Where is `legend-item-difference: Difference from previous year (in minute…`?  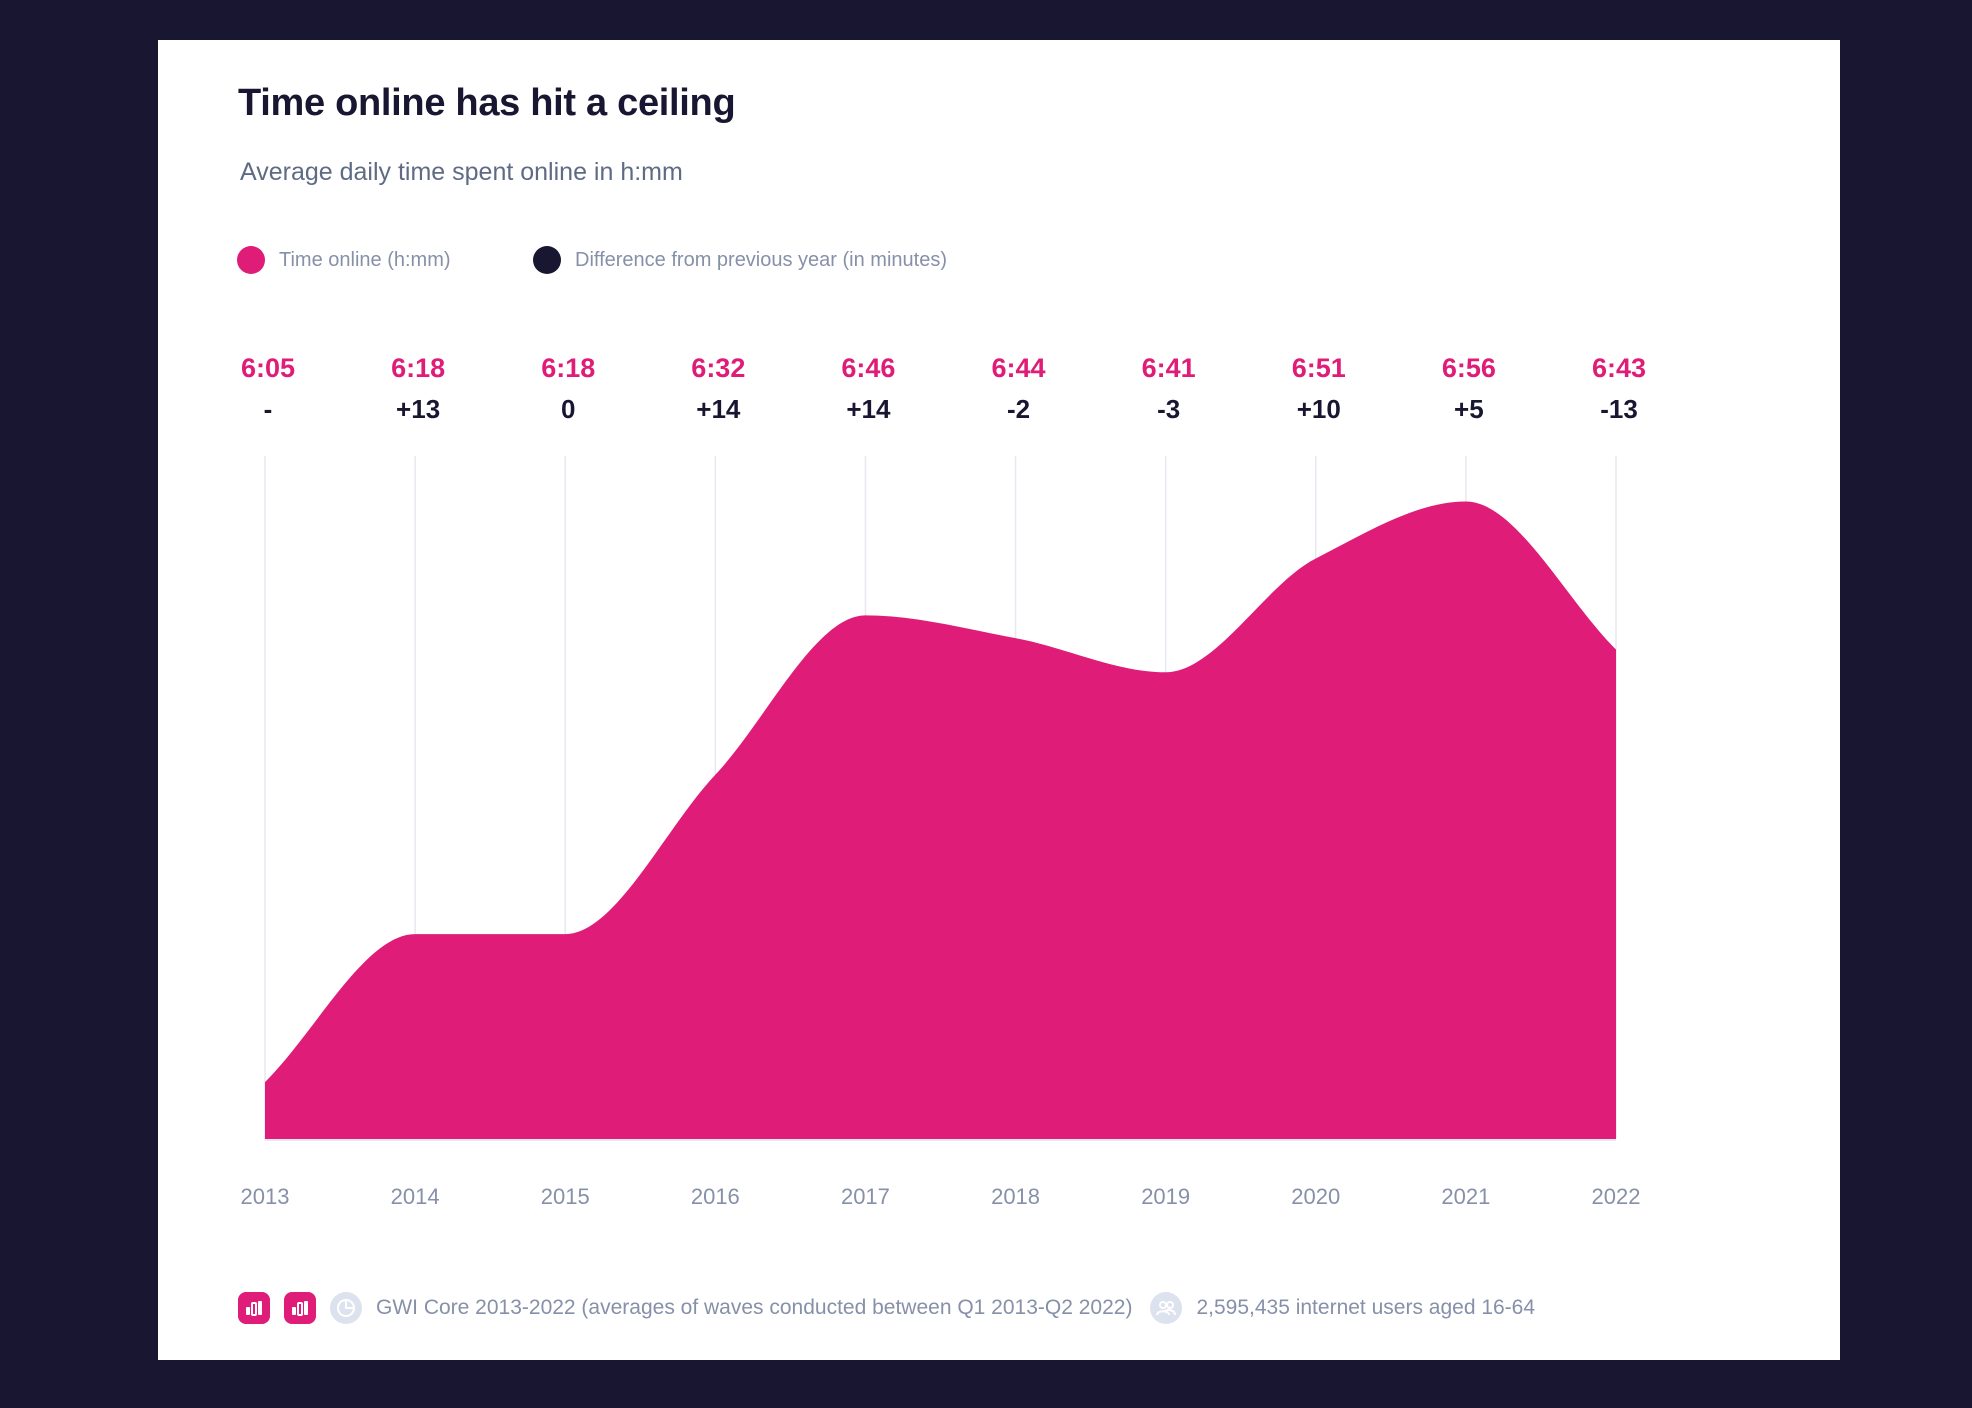
legend-item-difference: Difference from previous year (in minute… is located at coordinates (740, 260).